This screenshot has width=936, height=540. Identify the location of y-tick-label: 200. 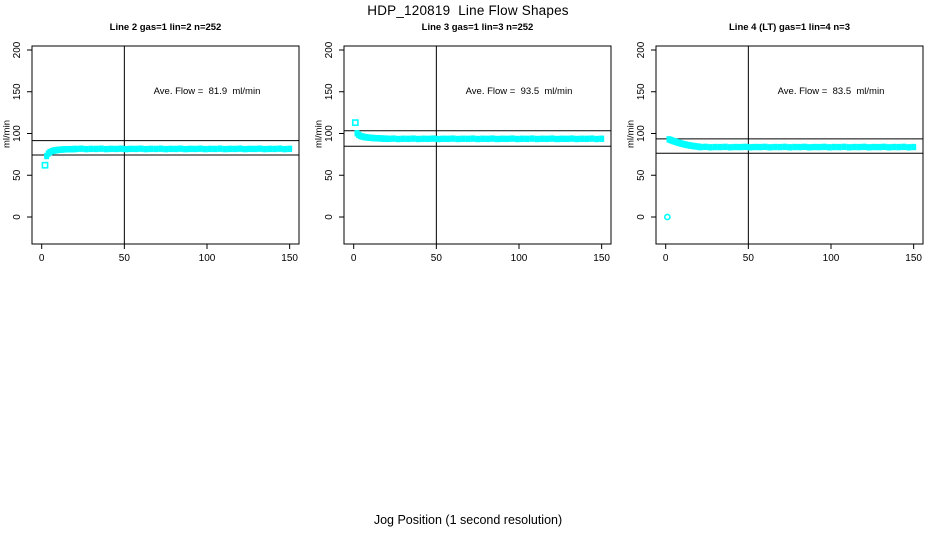
(17, 49).